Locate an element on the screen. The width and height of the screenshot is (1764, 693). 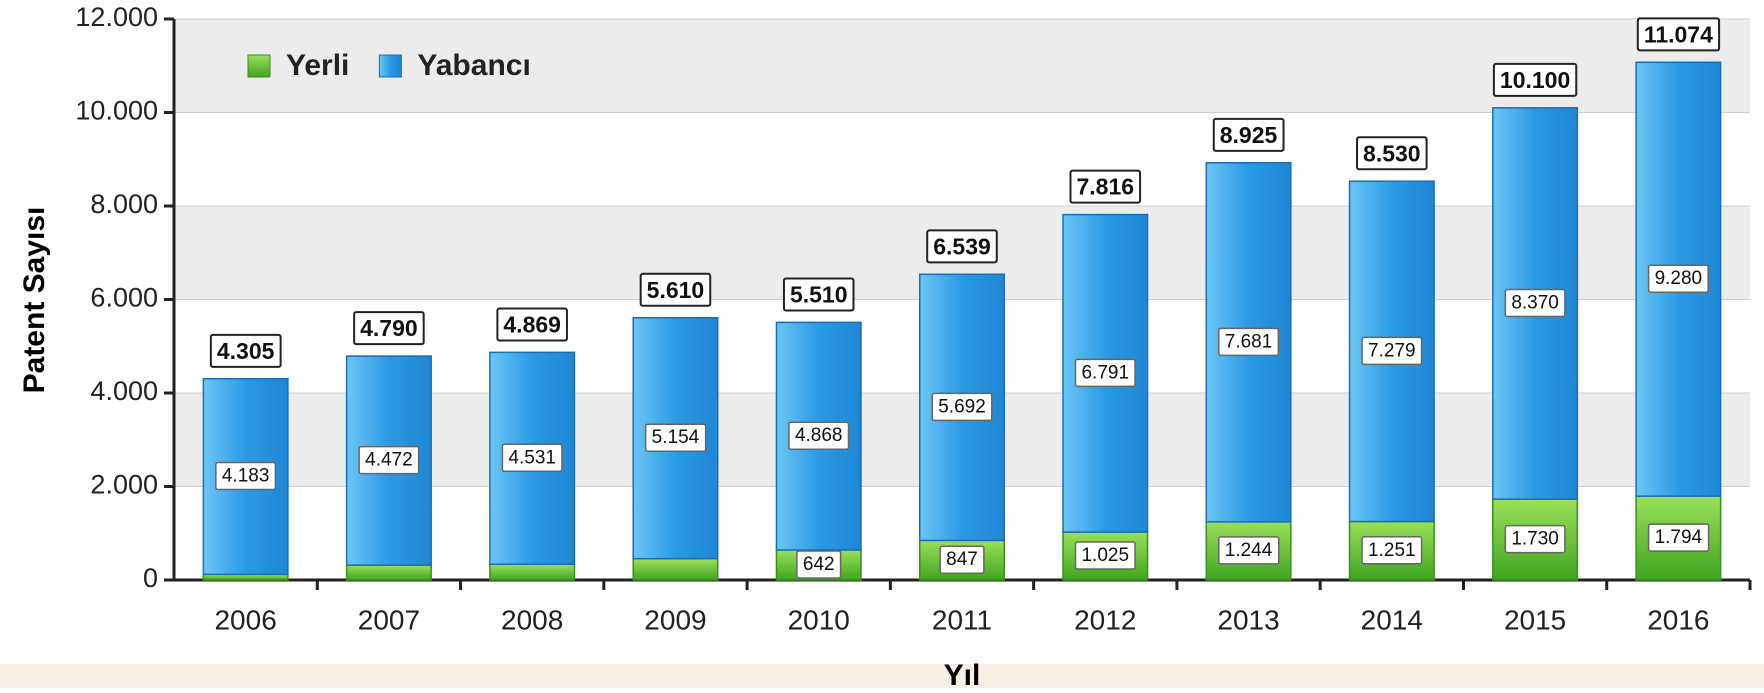
x-tick-label: 2008 is located at coordinates (532, 619).